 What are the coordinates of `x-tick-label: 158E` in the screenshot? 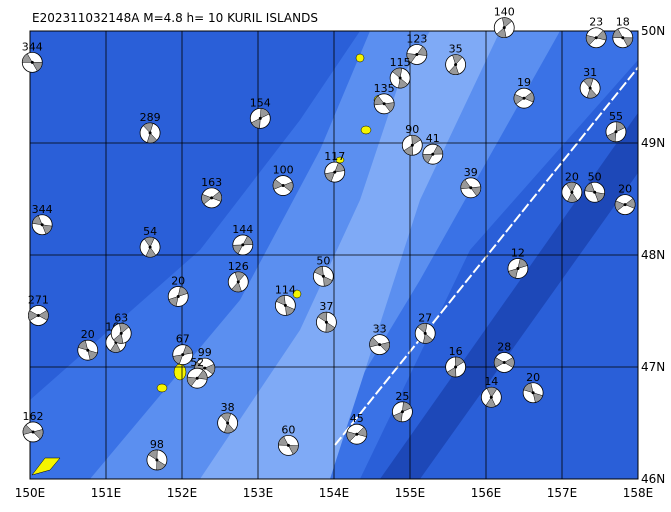 It's located at (638, 493).